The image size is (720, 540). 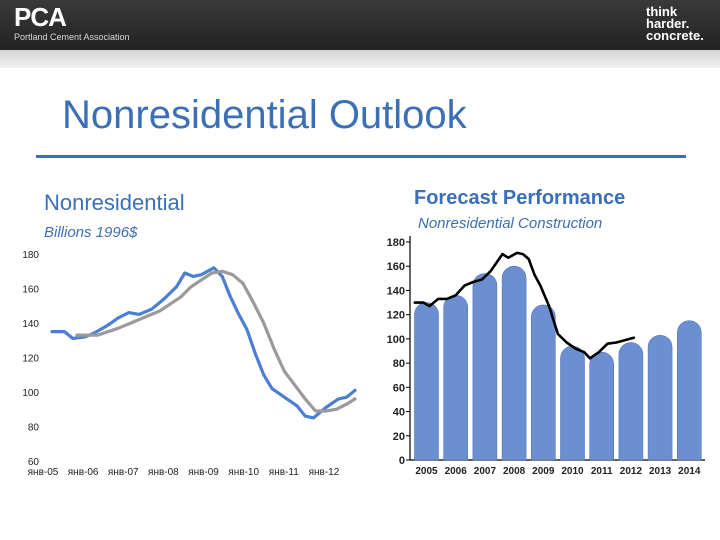 What do you see at coordinates (30, 359) in the screenshot?
I see `left-y-tick-label: 120` at bounding box center [30, 359].